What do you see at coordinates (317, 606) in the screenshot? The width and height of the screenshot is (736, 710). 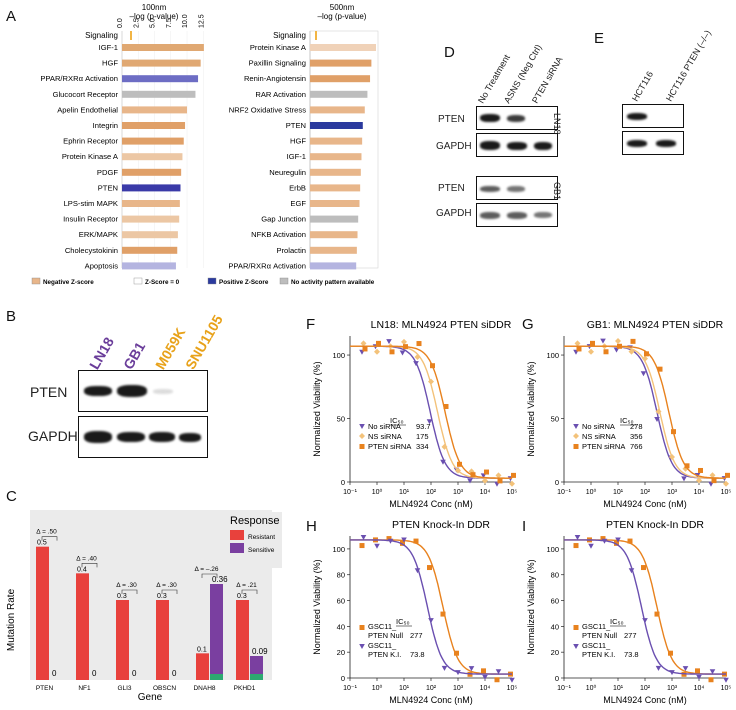 I see `dr-ylabel: Normalized Viability (%)` at bounding box center [317, 606].